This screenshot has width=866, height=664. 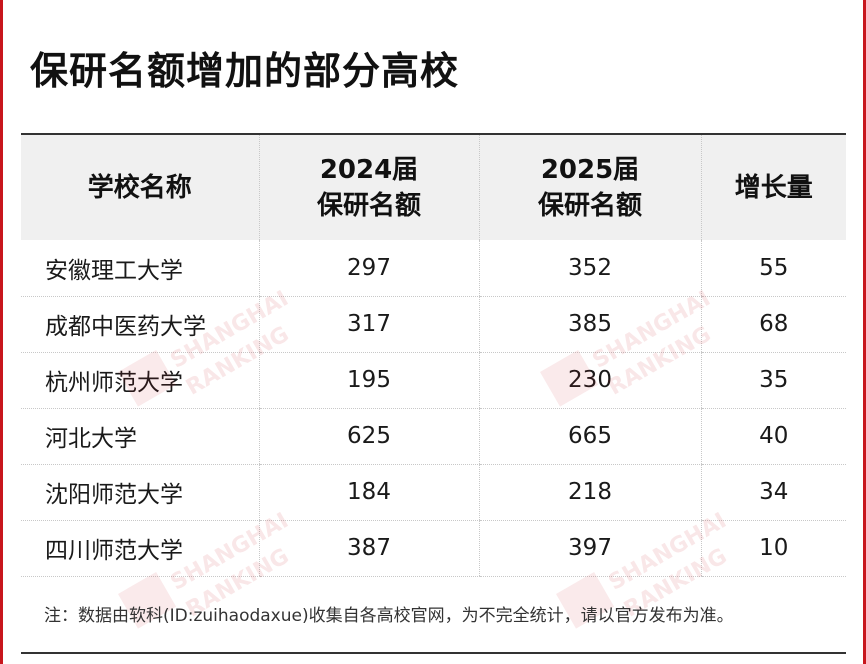 What do you see at coordinates (773, 436) in the screenshot?
I see `cell-increase: 40` at bounding box center [773, 436].